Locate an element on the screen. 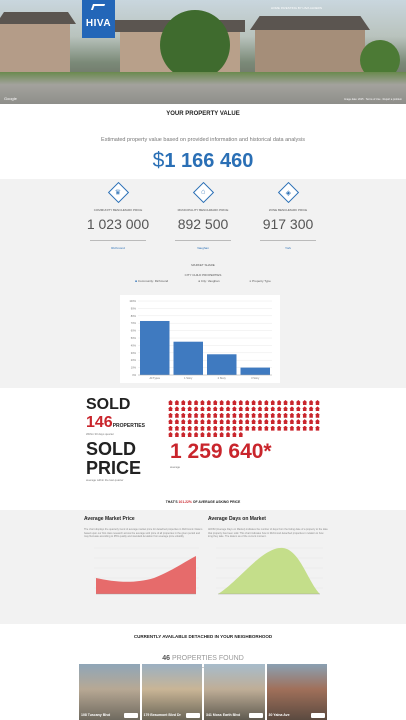  roof-shape is located at coordinates (38, 18).